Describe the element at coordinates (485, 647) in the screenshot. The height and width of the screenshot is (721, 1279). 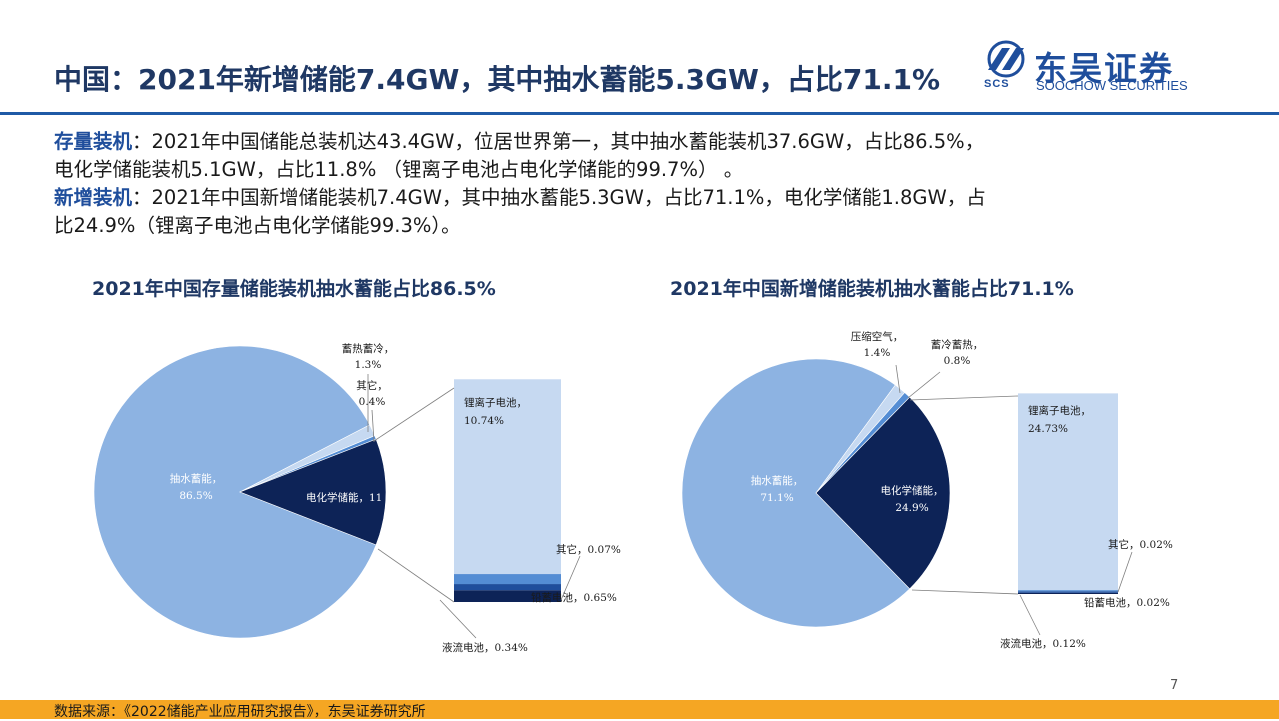
I see `chart-1-label-breakdown-2: 液流电池，0.34%` at that location.